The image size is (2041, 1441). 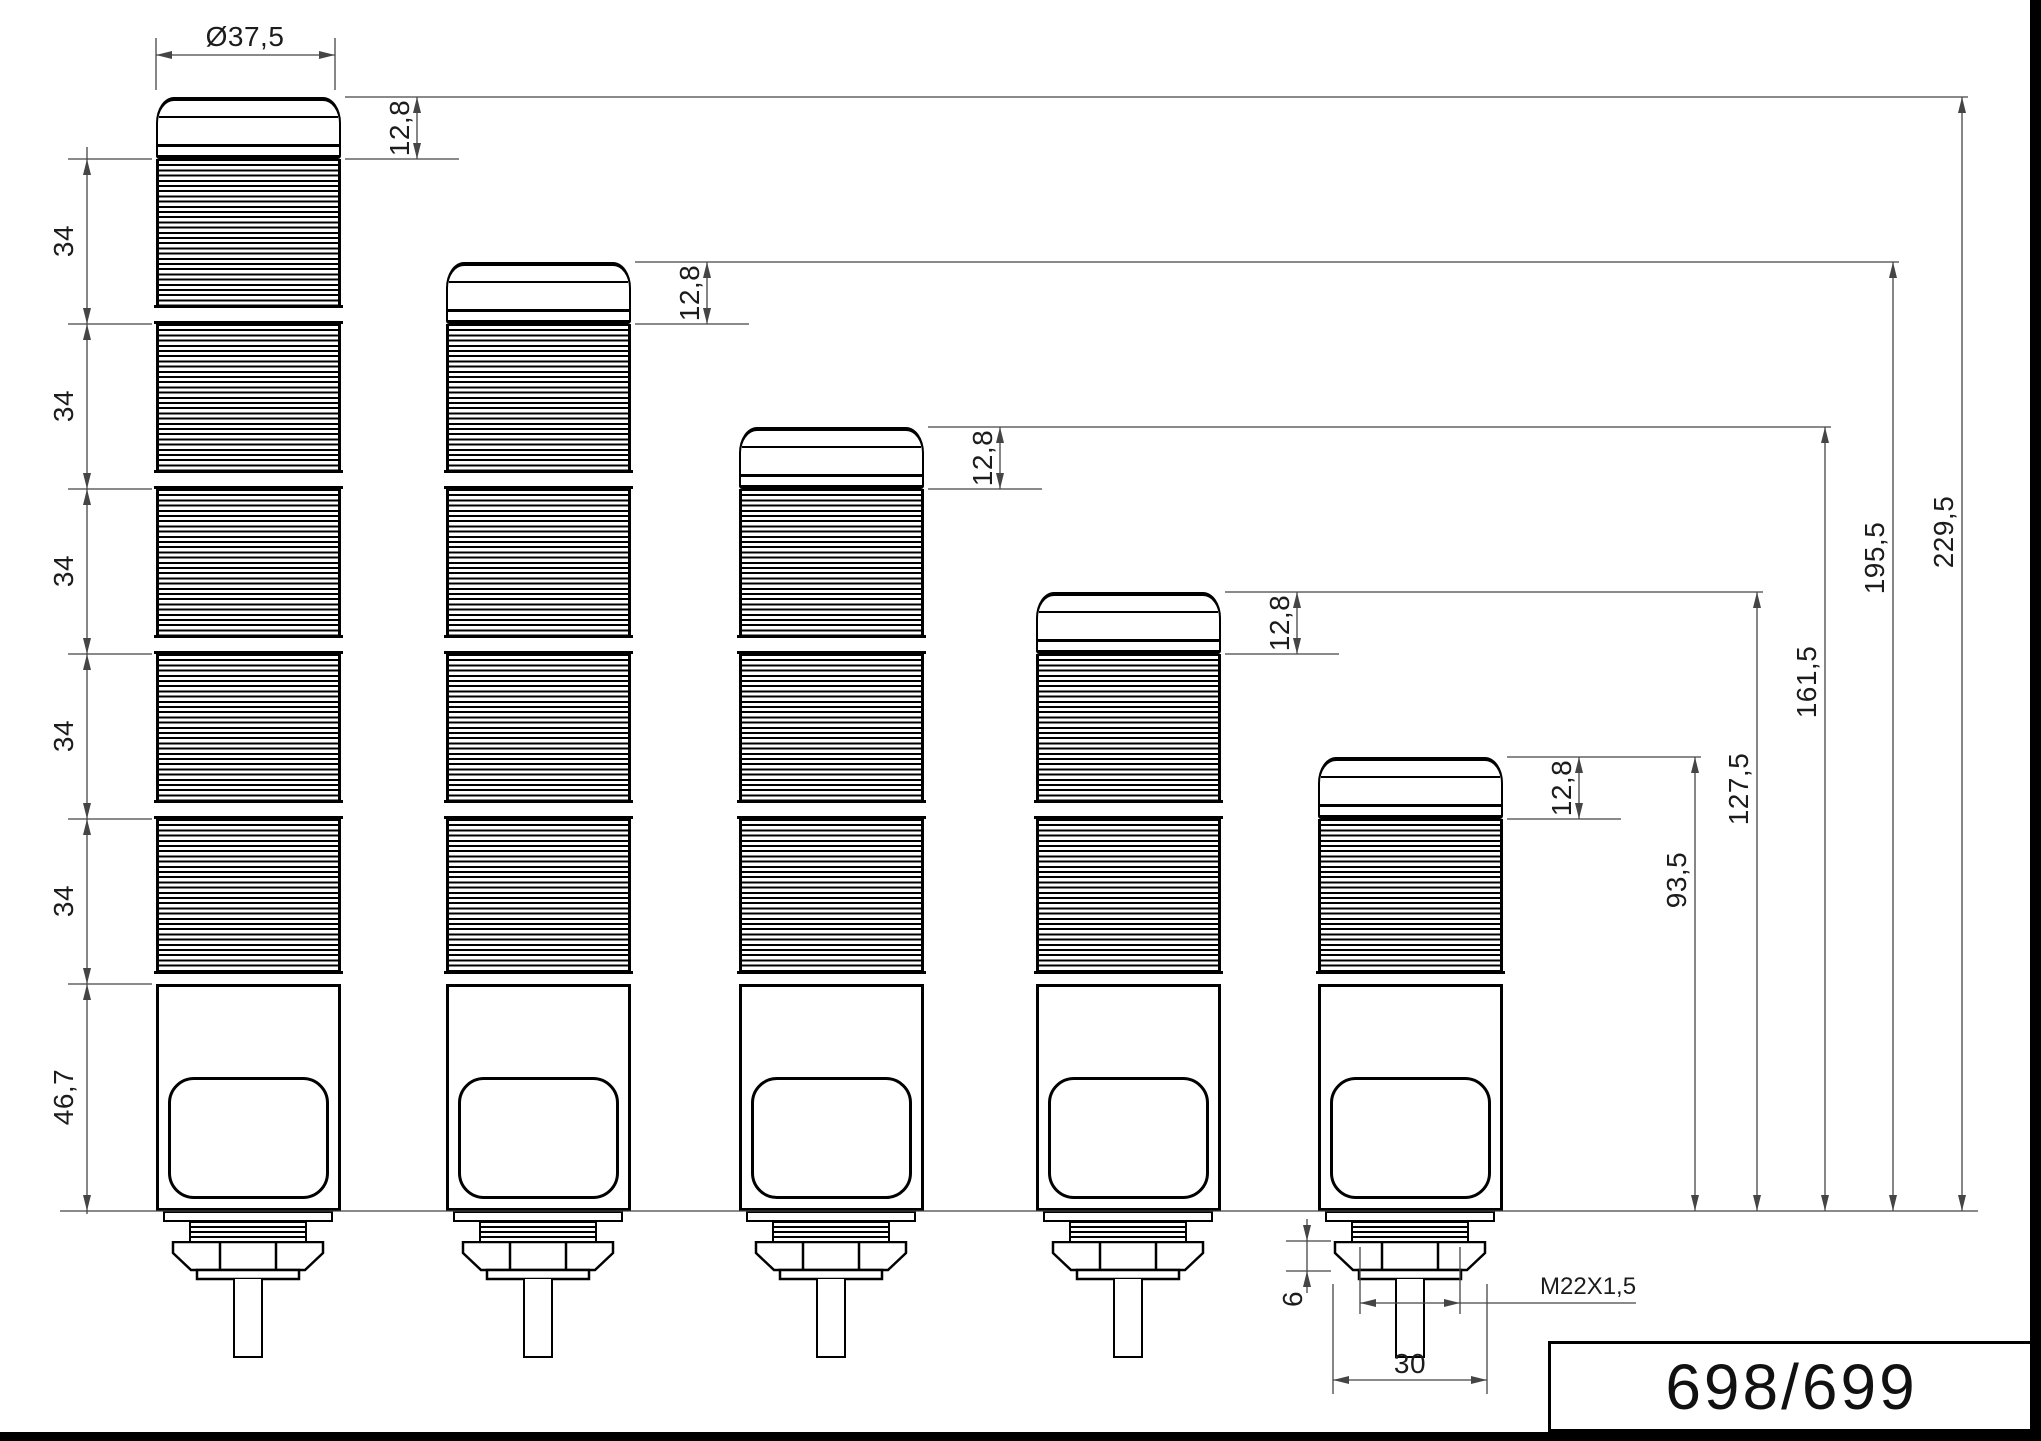 I want to click on title-block: 698/699, so click(x=1791, y=1386).